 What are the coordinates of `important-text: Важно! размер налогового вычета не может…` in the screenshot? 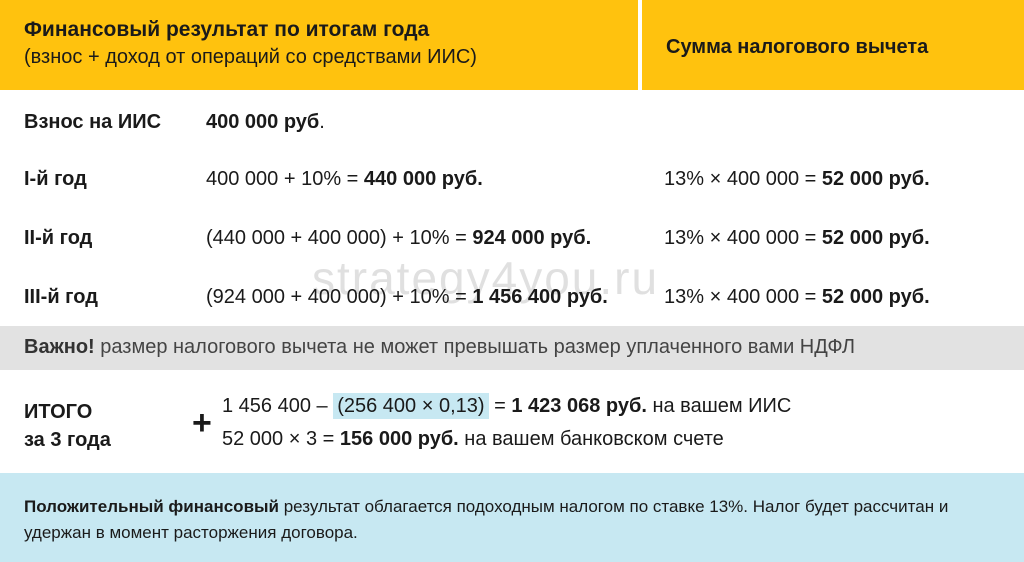 It's located at (439, 347).